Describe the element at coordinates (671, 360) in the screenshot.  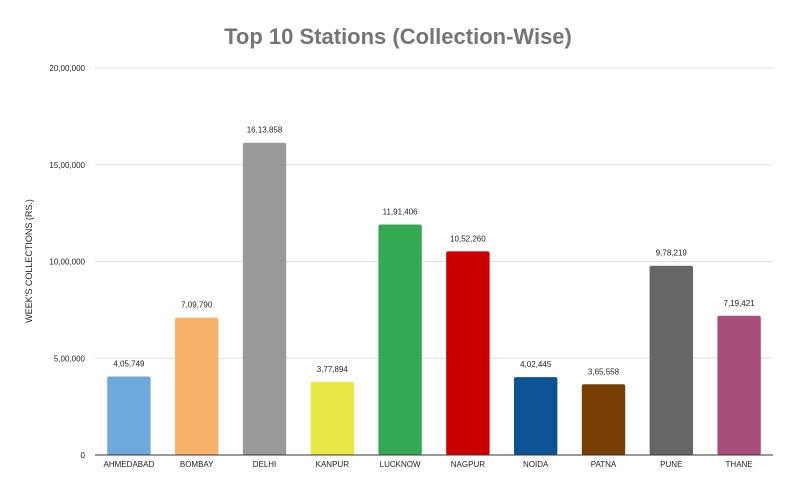
I see `bar-pune` at that location.